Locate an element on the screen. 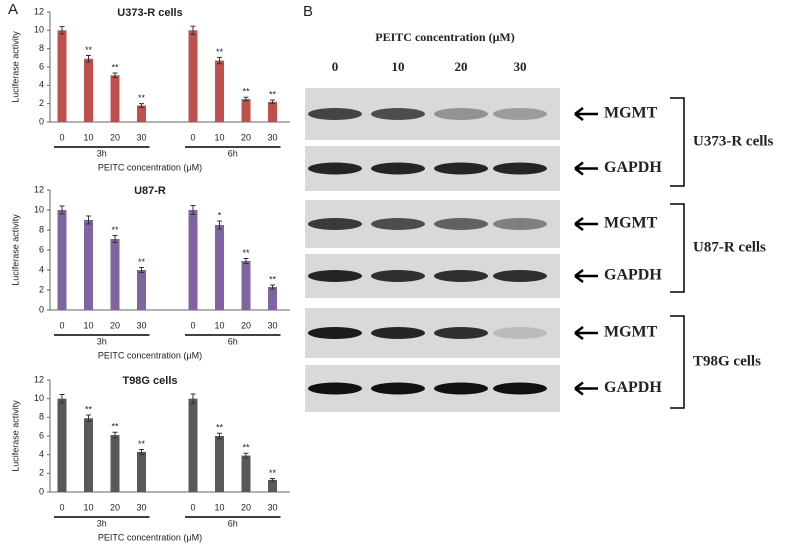 This screenshot has width=800, height=547. row-label: MGMT is located at coordinates (631, 223).